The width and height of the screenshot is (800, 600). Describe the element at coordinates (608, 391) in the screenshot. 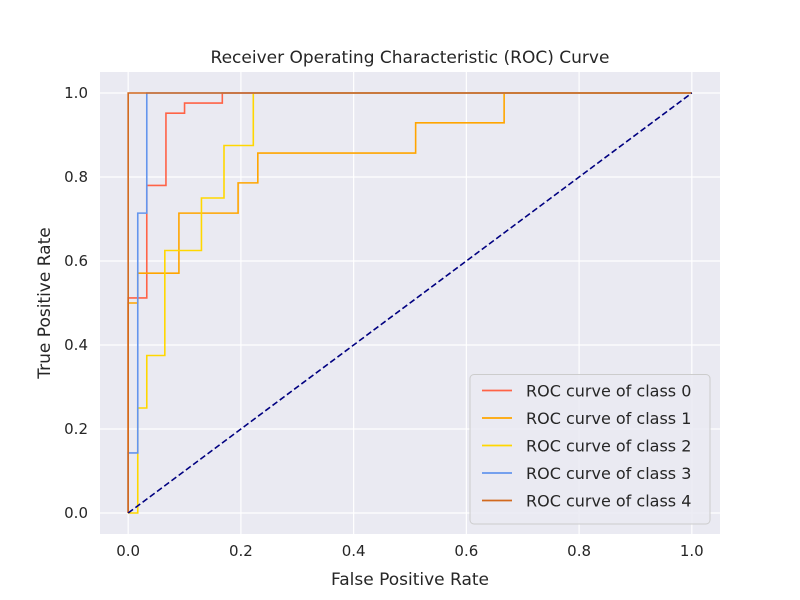

I see `legend-entry-label: ROC curve of class 0` at that location.